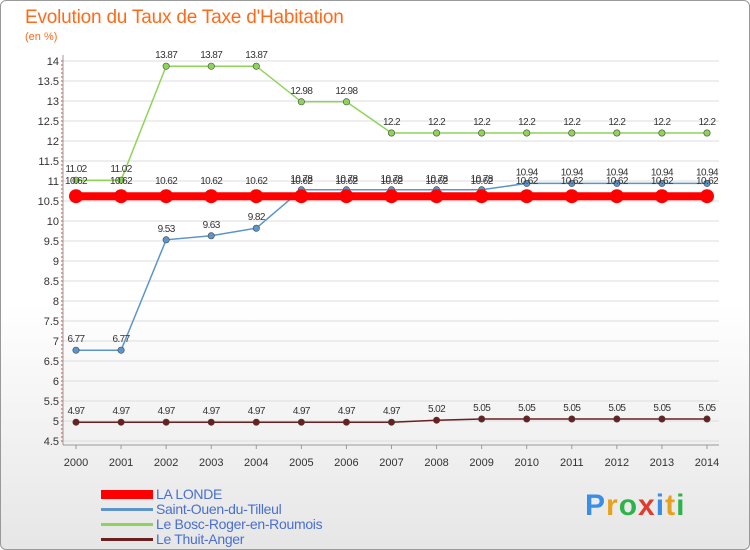 Image resolution: width=750 pixels, height=550 pixels. Describe the element at coordinates (53, 142) in the screenshot. I see `y-tick-label: 12` at that location.